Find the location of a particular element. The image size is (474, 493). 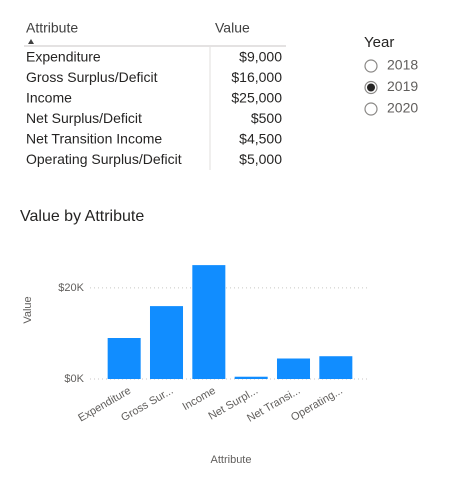

column-header: Value is located at coordinates (232, 28).